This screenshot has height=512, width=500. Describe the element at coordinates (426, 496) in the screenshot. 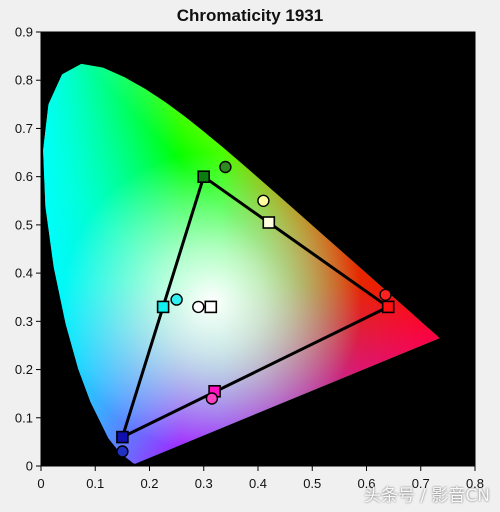

I see `watermark: 头条号 / 影音CN` at that location.